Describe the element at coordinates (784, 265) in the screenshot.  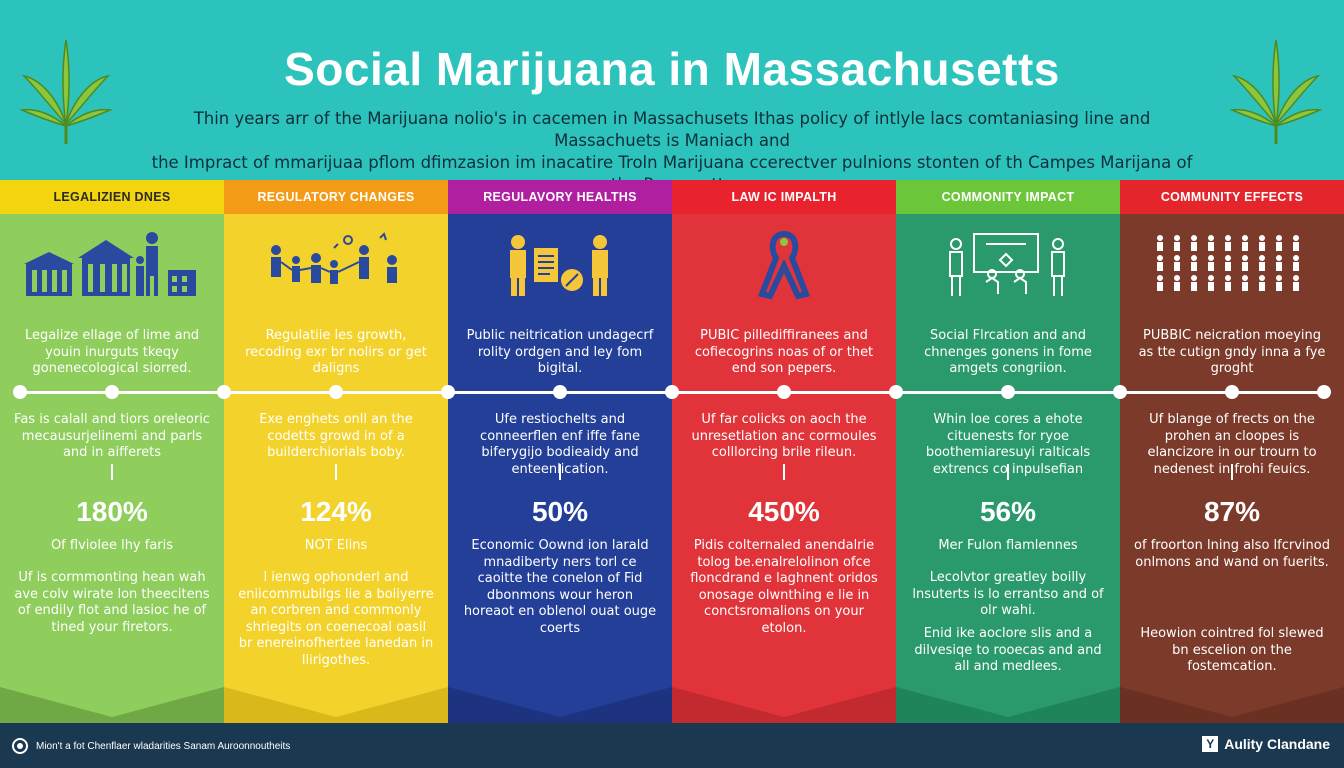
I see `awareness-ribbon-icon` at that location.